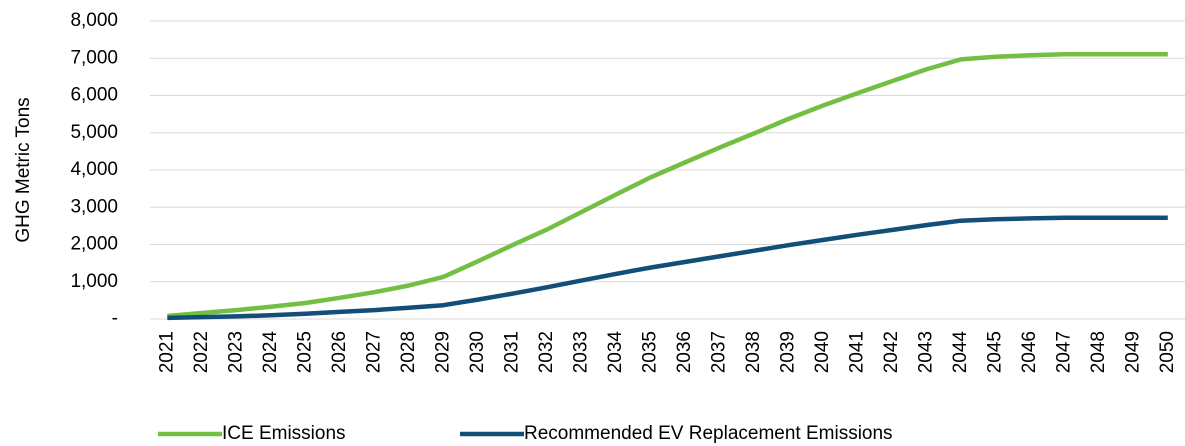  Describe the element at coordinates (373, 352) in the screenshot. I see `x-tick-label: 2027` at that location.